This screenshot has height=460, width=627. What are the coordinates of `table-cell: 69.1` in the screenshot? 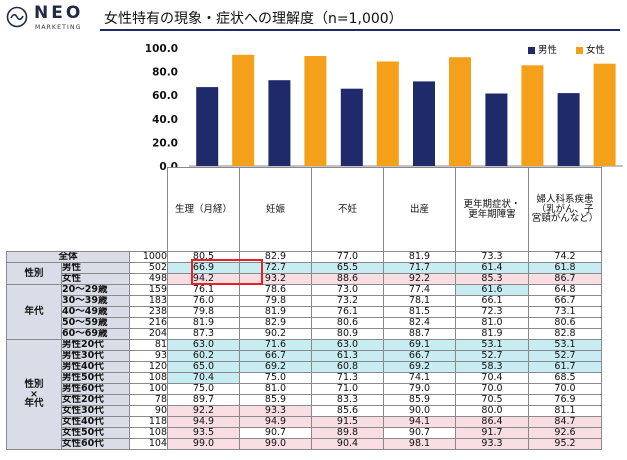 It's located at (419, 345).